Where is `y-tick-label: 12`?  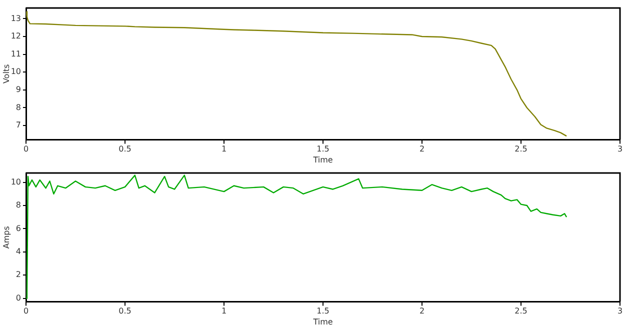
y-tick-label: 12 is located at coordinates (15, 36).